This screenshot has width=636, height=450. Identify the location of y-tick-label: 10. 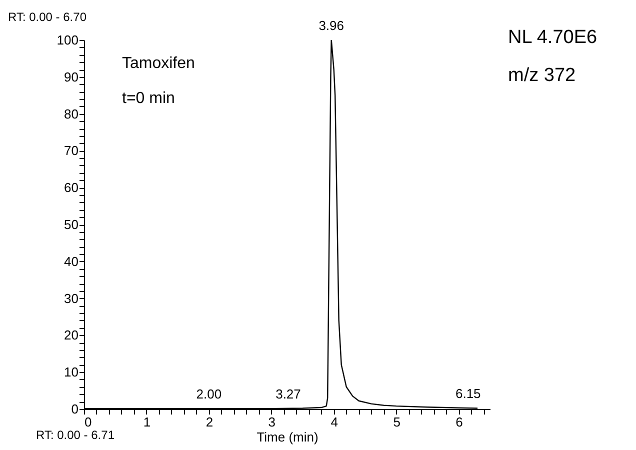
(71, 372).